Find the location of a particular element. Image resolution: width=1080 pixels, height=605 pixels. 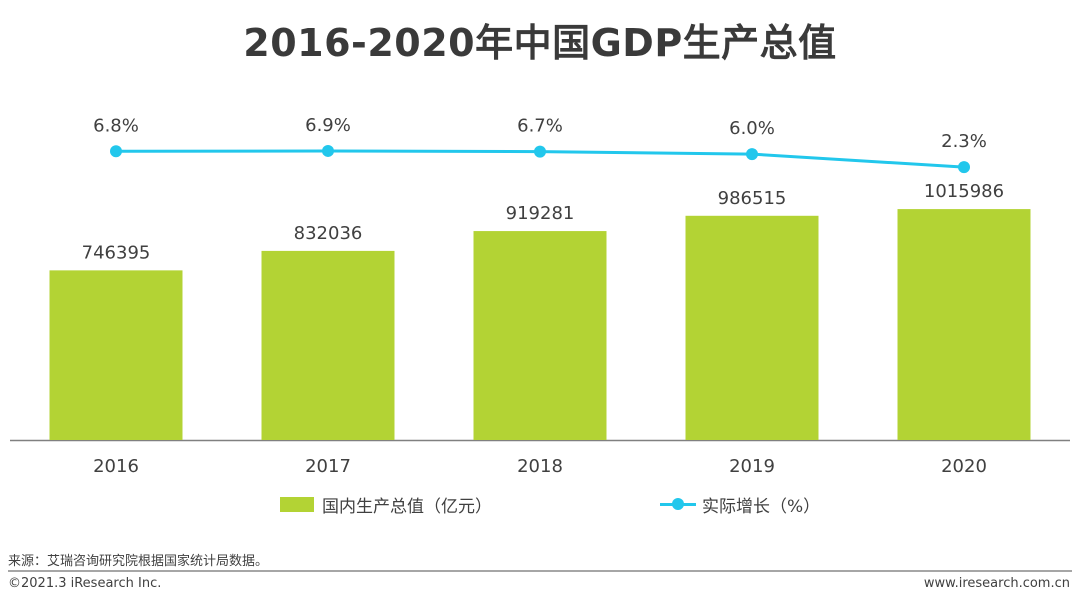

bar-2017 is located at coordinates (328, 345).